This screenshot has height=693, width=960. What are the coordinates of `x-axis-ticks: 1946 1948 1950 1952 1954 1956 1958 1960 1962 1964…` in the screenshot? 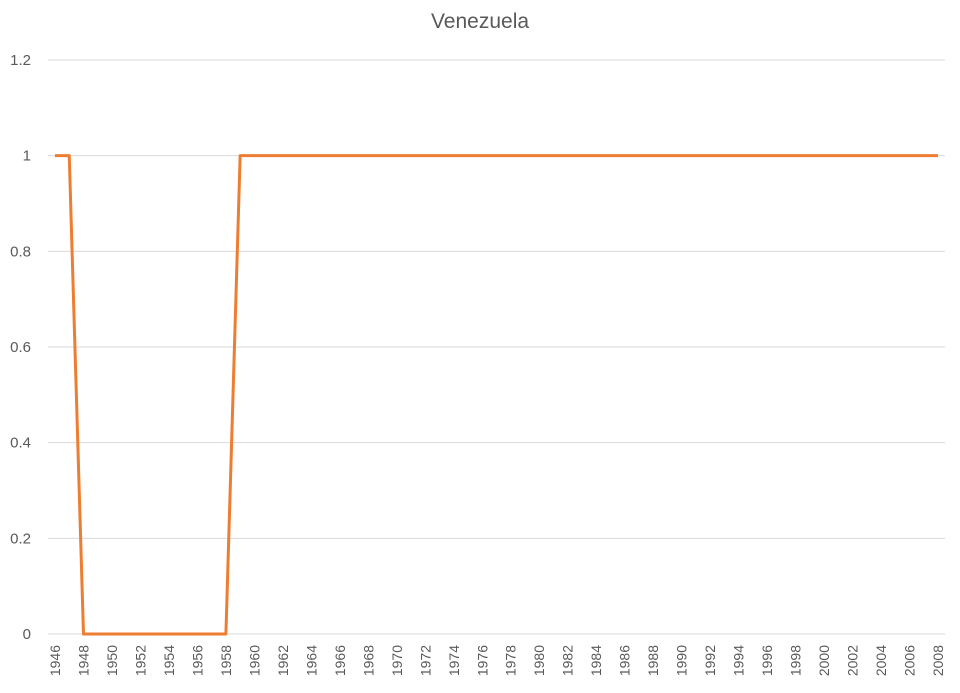 It's located at (496, 660).